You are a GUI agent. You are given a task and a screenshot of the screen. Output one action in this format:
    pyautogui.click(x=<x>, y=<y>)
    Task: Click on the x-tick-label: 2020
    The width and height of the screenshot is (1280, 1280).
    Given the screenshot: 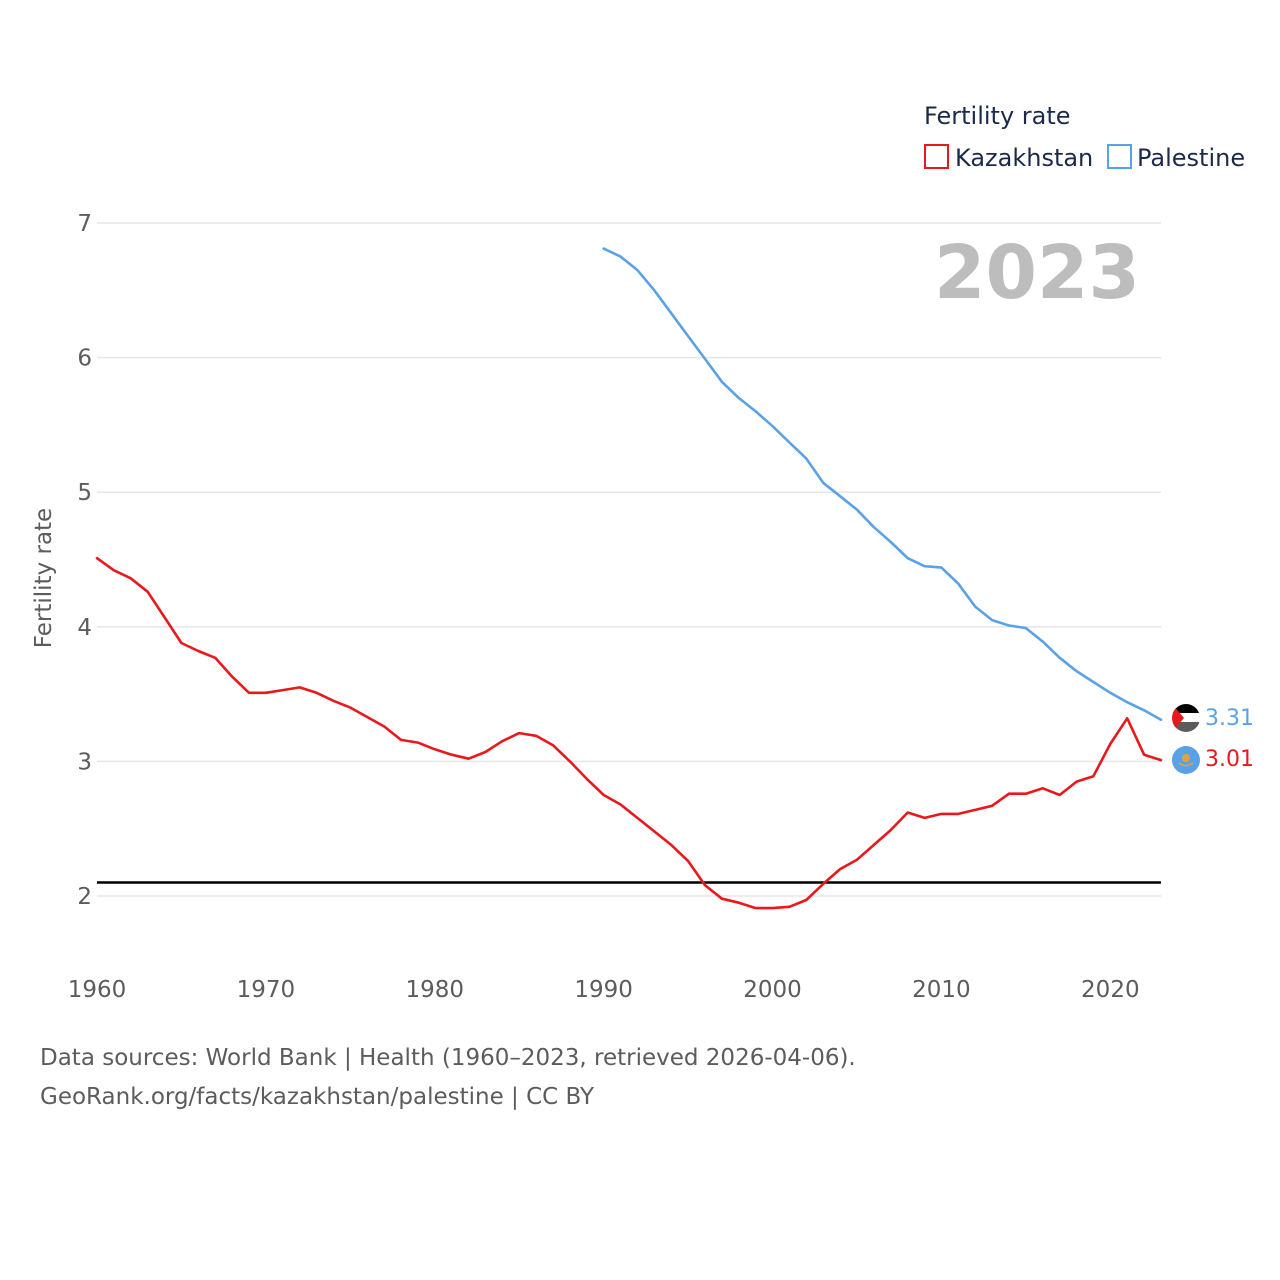 What is the action you would take?
    pyautogui.click(x=1110, y=990)
    